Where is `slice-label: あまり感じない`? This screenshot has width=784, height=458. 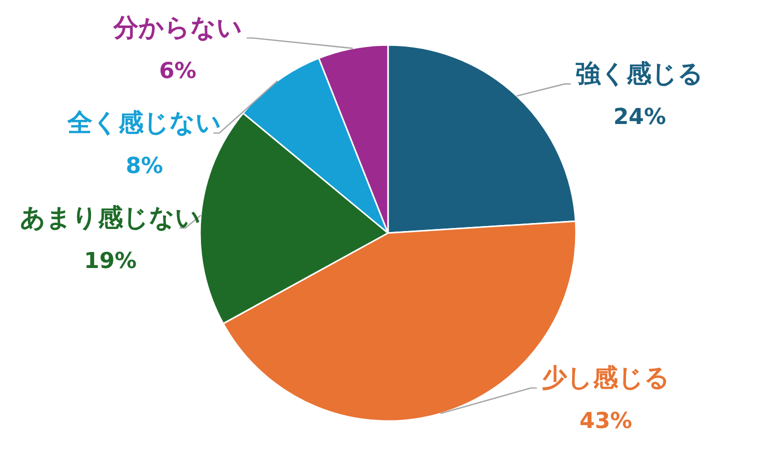 slice-label: あまり感じない is located at coordinates (110, 217).